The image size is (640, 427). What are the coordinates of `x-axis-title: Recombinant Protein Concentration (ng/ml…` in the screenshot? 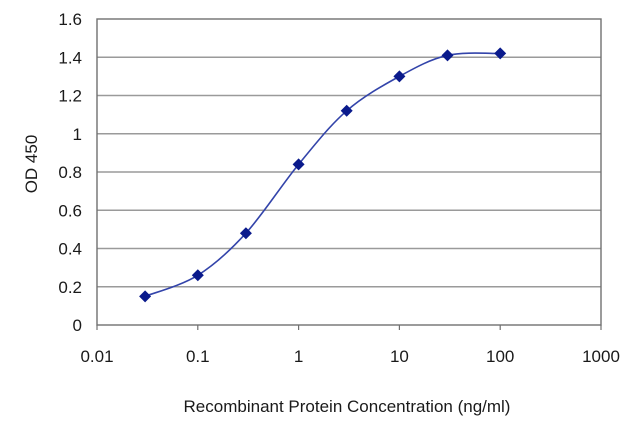 It's located at (347, 406).